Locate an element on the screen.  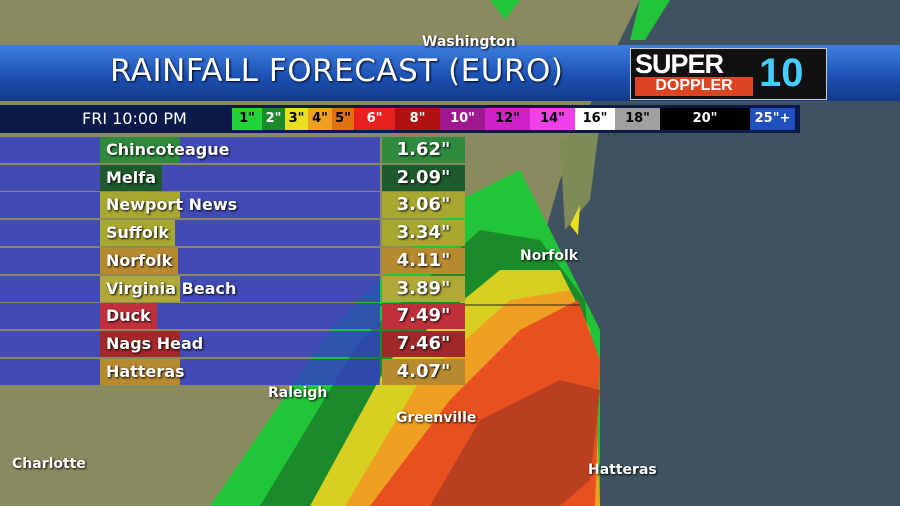
peninsula is located at coordinates (580, 175).